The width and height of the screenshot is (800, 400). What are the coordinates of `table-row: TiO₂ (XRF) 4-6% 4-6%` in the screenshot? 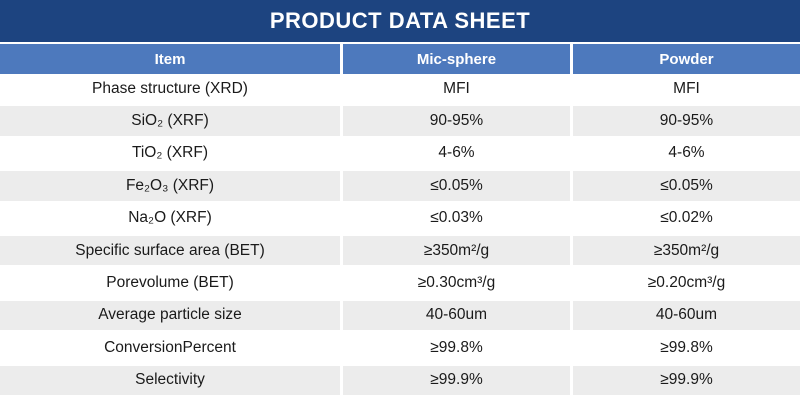 It's located at (400, 155).